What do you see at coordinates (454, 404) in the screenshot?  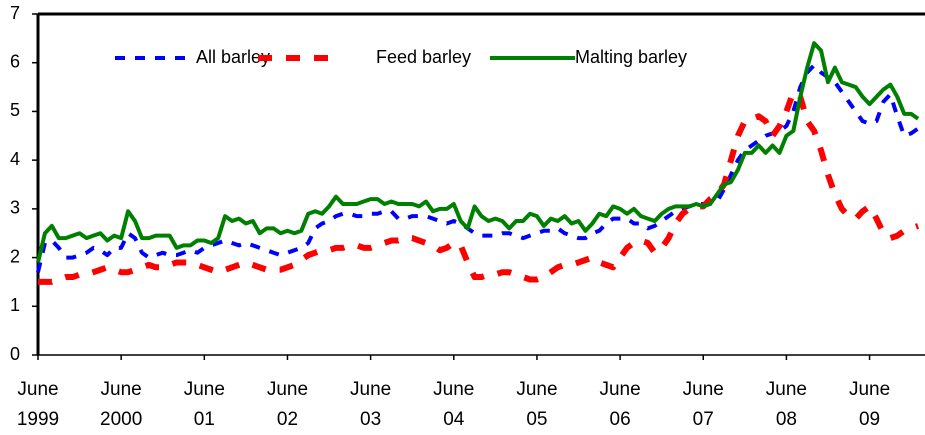 I see `x-tick-label: June 04` at bounding box center [454, 404].